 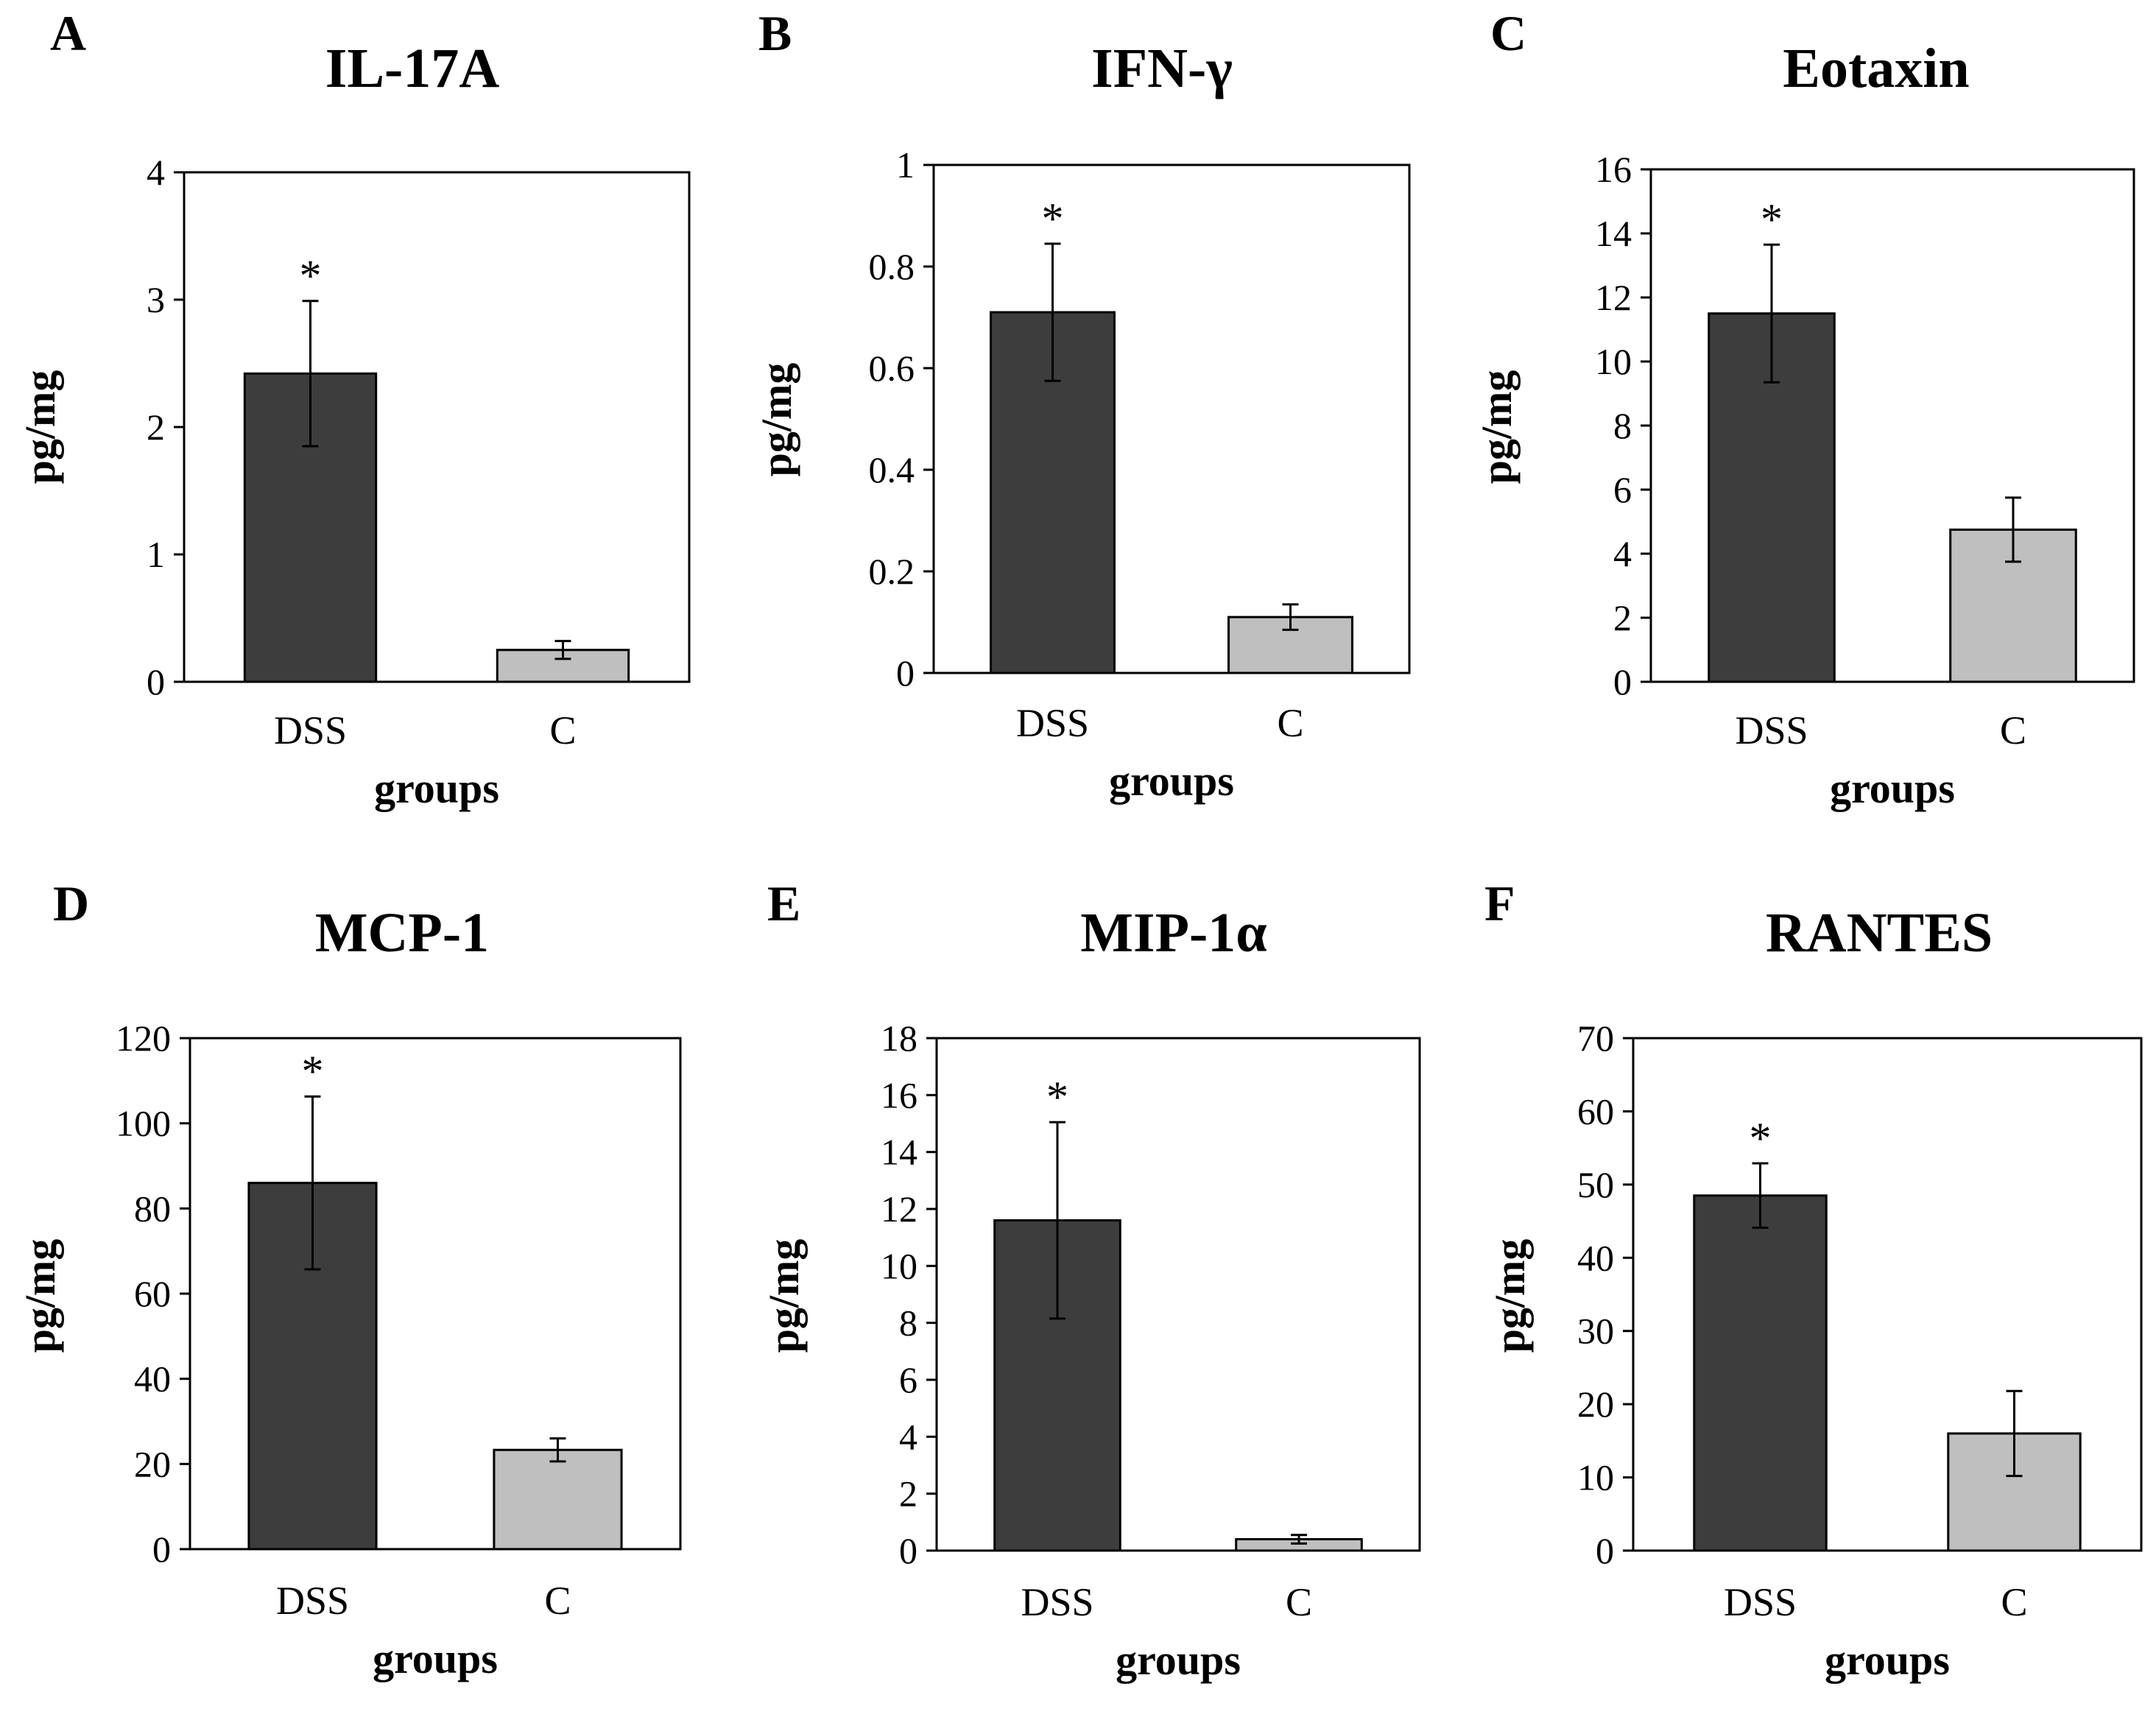 I want to click on panel-letter: E, so click(x=783, y=903).